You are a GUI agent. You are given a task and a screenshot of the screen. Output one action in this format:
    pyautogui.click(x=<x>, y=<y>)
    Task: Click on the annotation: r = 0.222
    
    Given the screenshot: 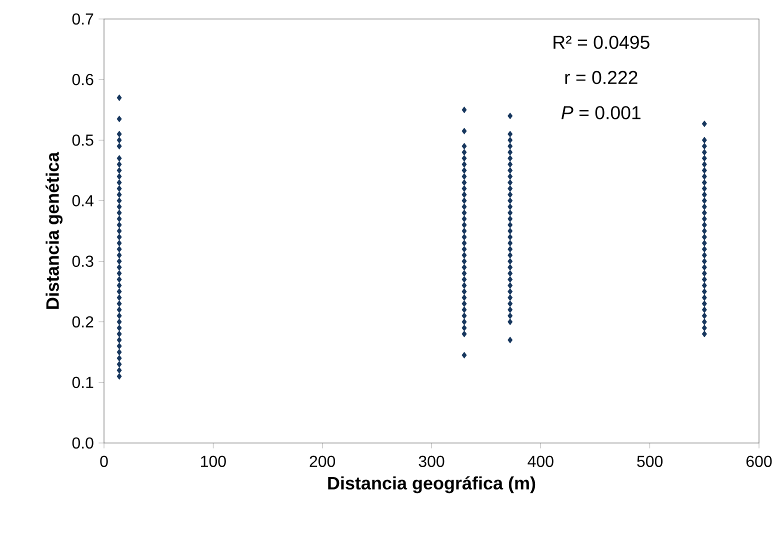 What is the action you would take?
    pyautogui.click(x=601, y=77)
    